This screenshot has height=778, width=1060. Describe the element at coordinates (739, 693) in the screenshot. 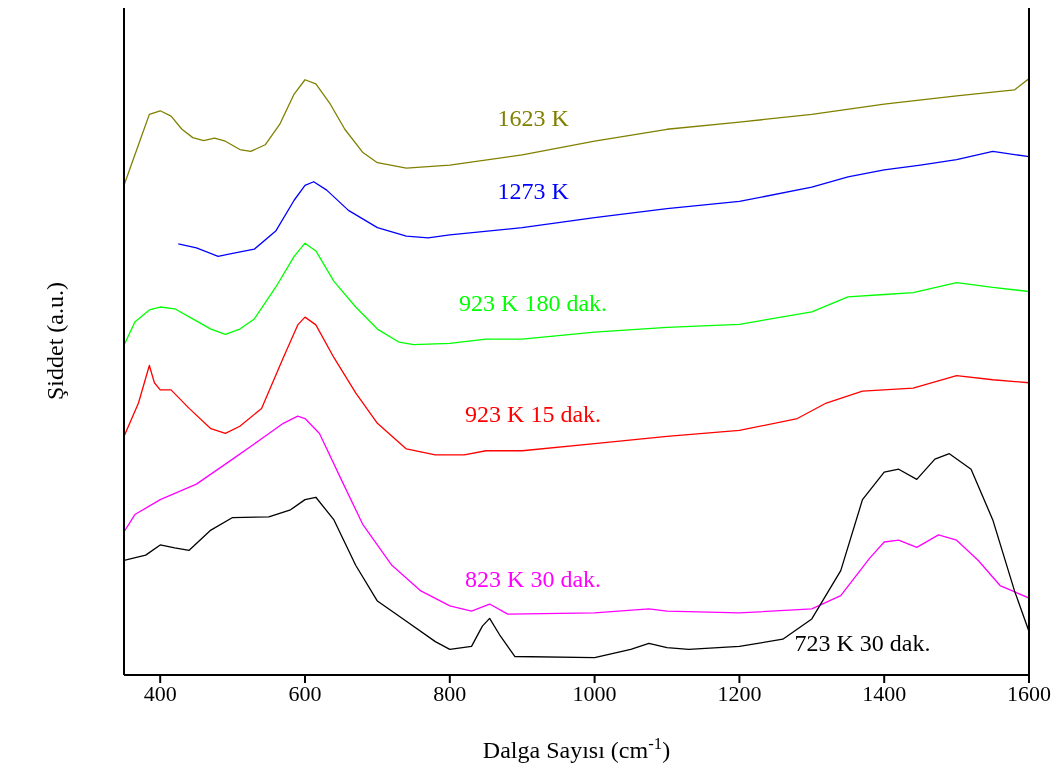

I see `x-tick-label: 1200` at that location.